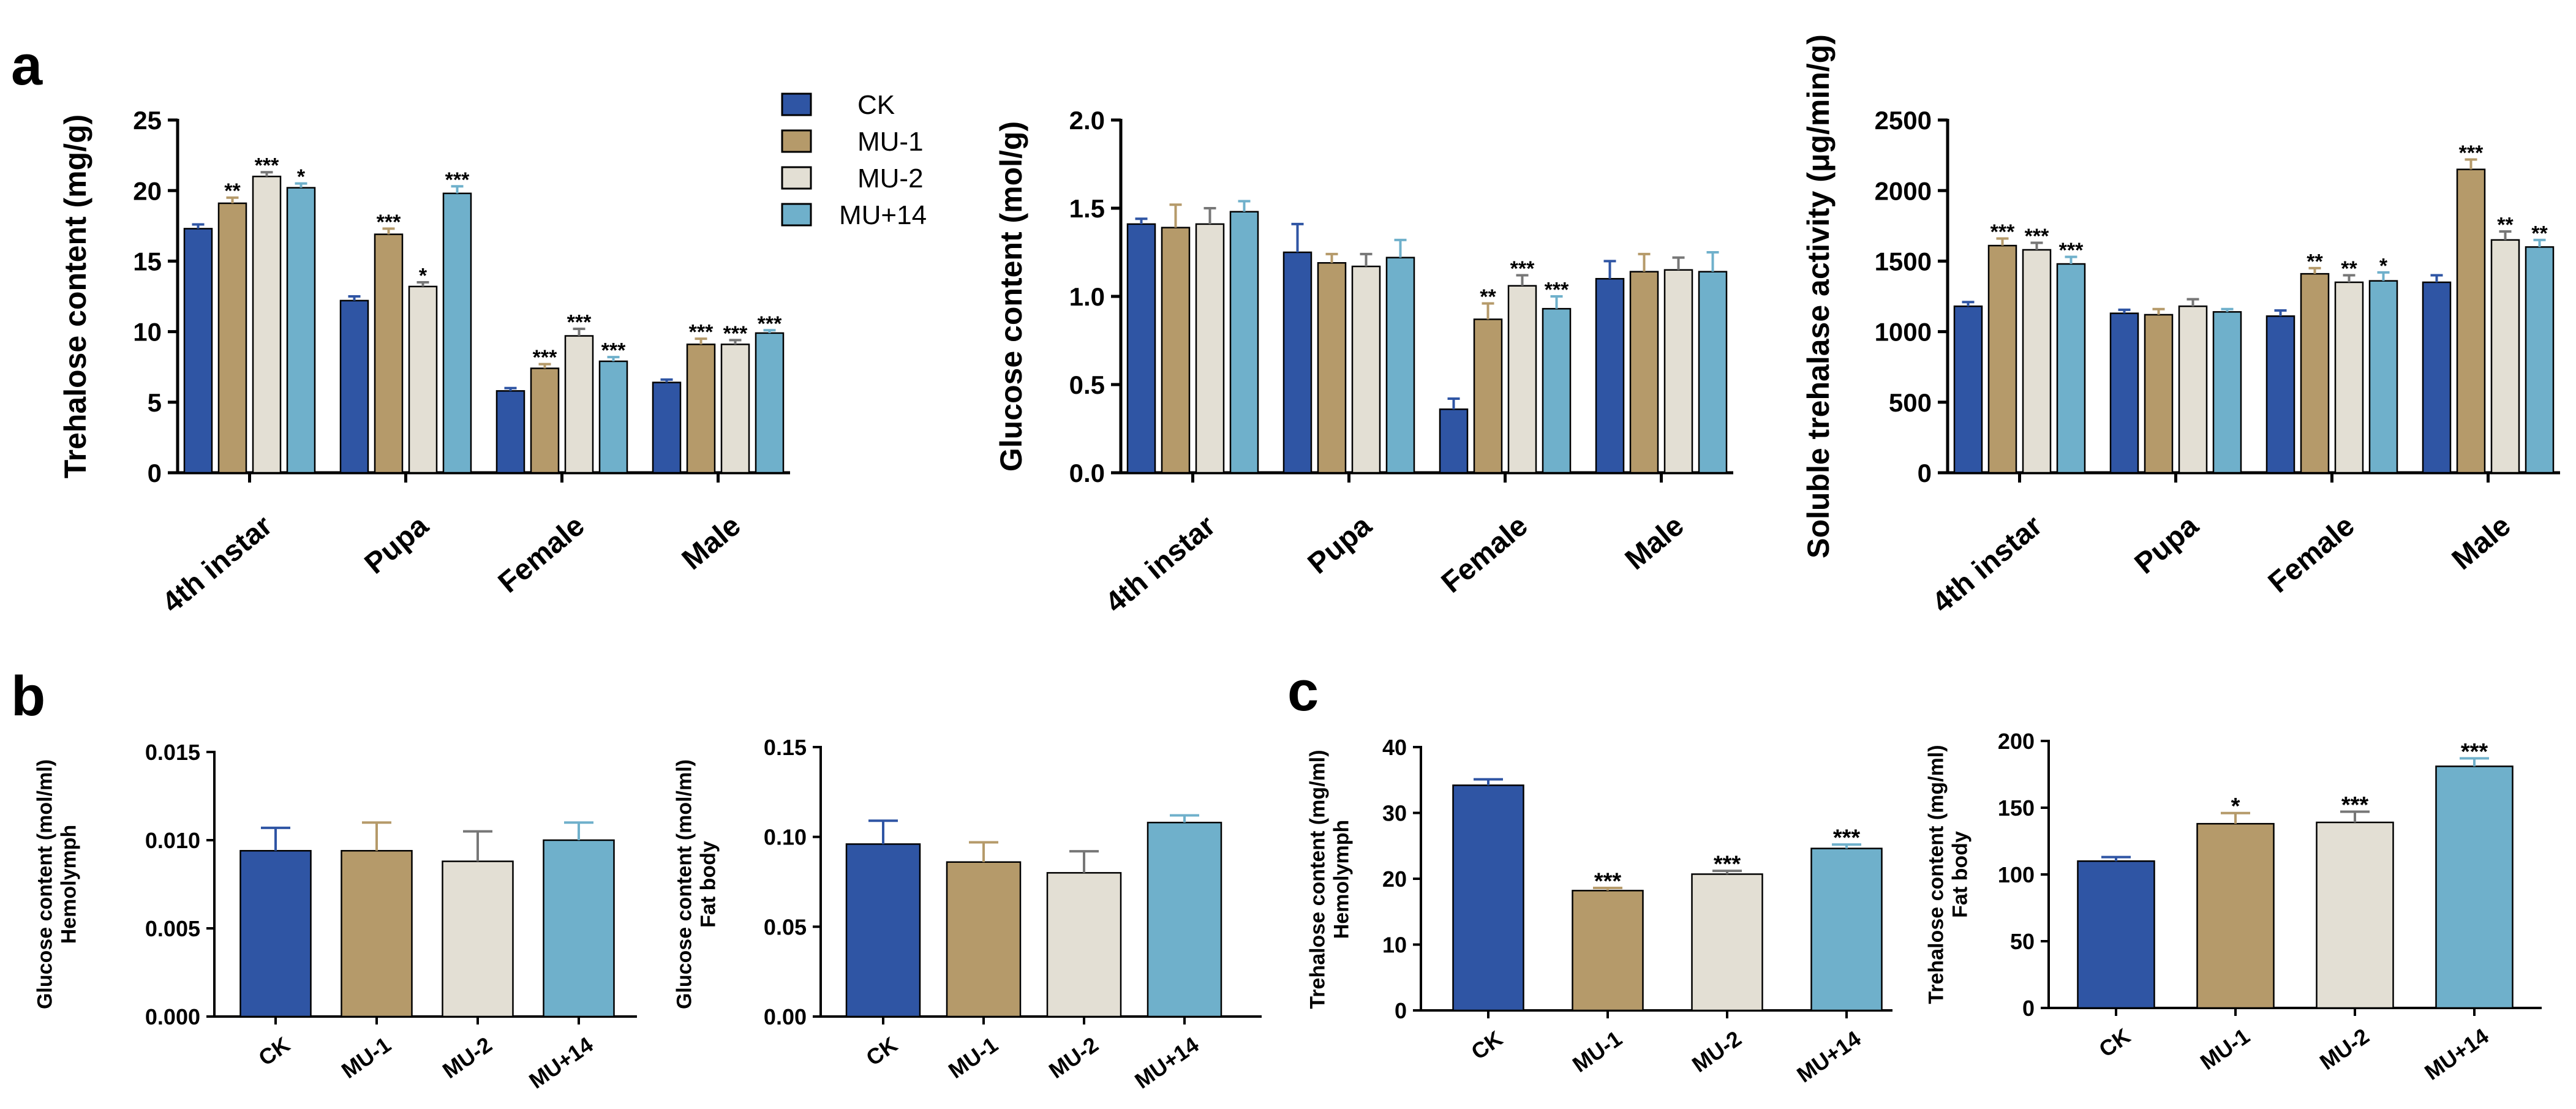 The height and width of the screenshot is (1109, 2576). Describe the element at coordinates (1394, 944) in the screenshot. I see `y-tick-label: 10` at that location.